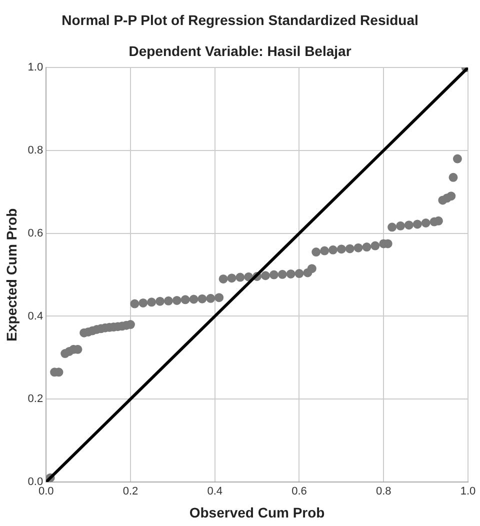  What do you see at coordinates (11, 275) in the screenshot?
I see `y-axis-title: Expected Cum Prob` at bounding box center [11, 275].